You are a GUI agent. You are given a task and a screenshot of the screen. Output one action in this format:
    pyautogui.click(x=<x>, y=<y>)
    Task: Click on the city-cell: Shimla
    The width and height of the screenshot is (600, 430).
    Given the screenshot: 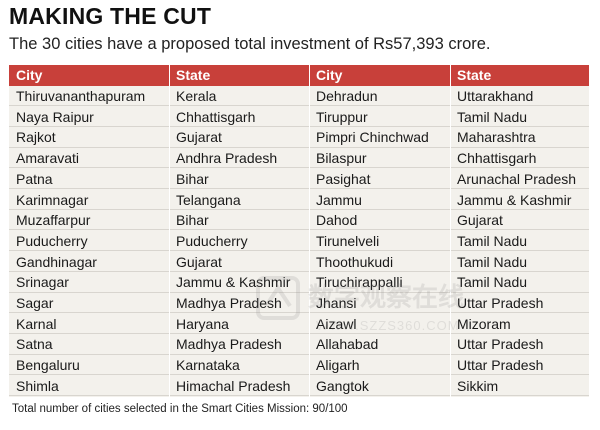 What is the action you would take?
    pyautogui.click(x=37, y=385)
    